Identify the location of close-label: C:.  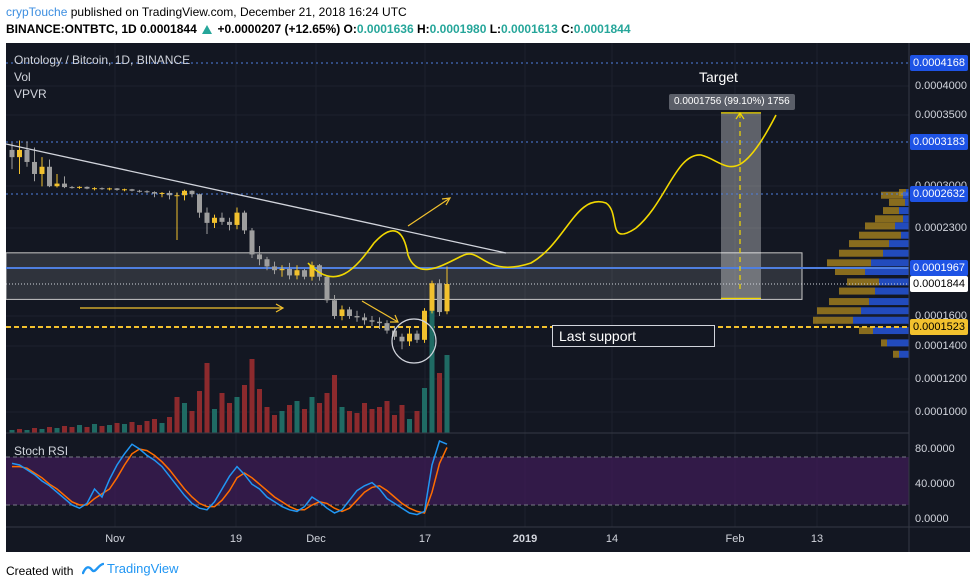
(567, 29).